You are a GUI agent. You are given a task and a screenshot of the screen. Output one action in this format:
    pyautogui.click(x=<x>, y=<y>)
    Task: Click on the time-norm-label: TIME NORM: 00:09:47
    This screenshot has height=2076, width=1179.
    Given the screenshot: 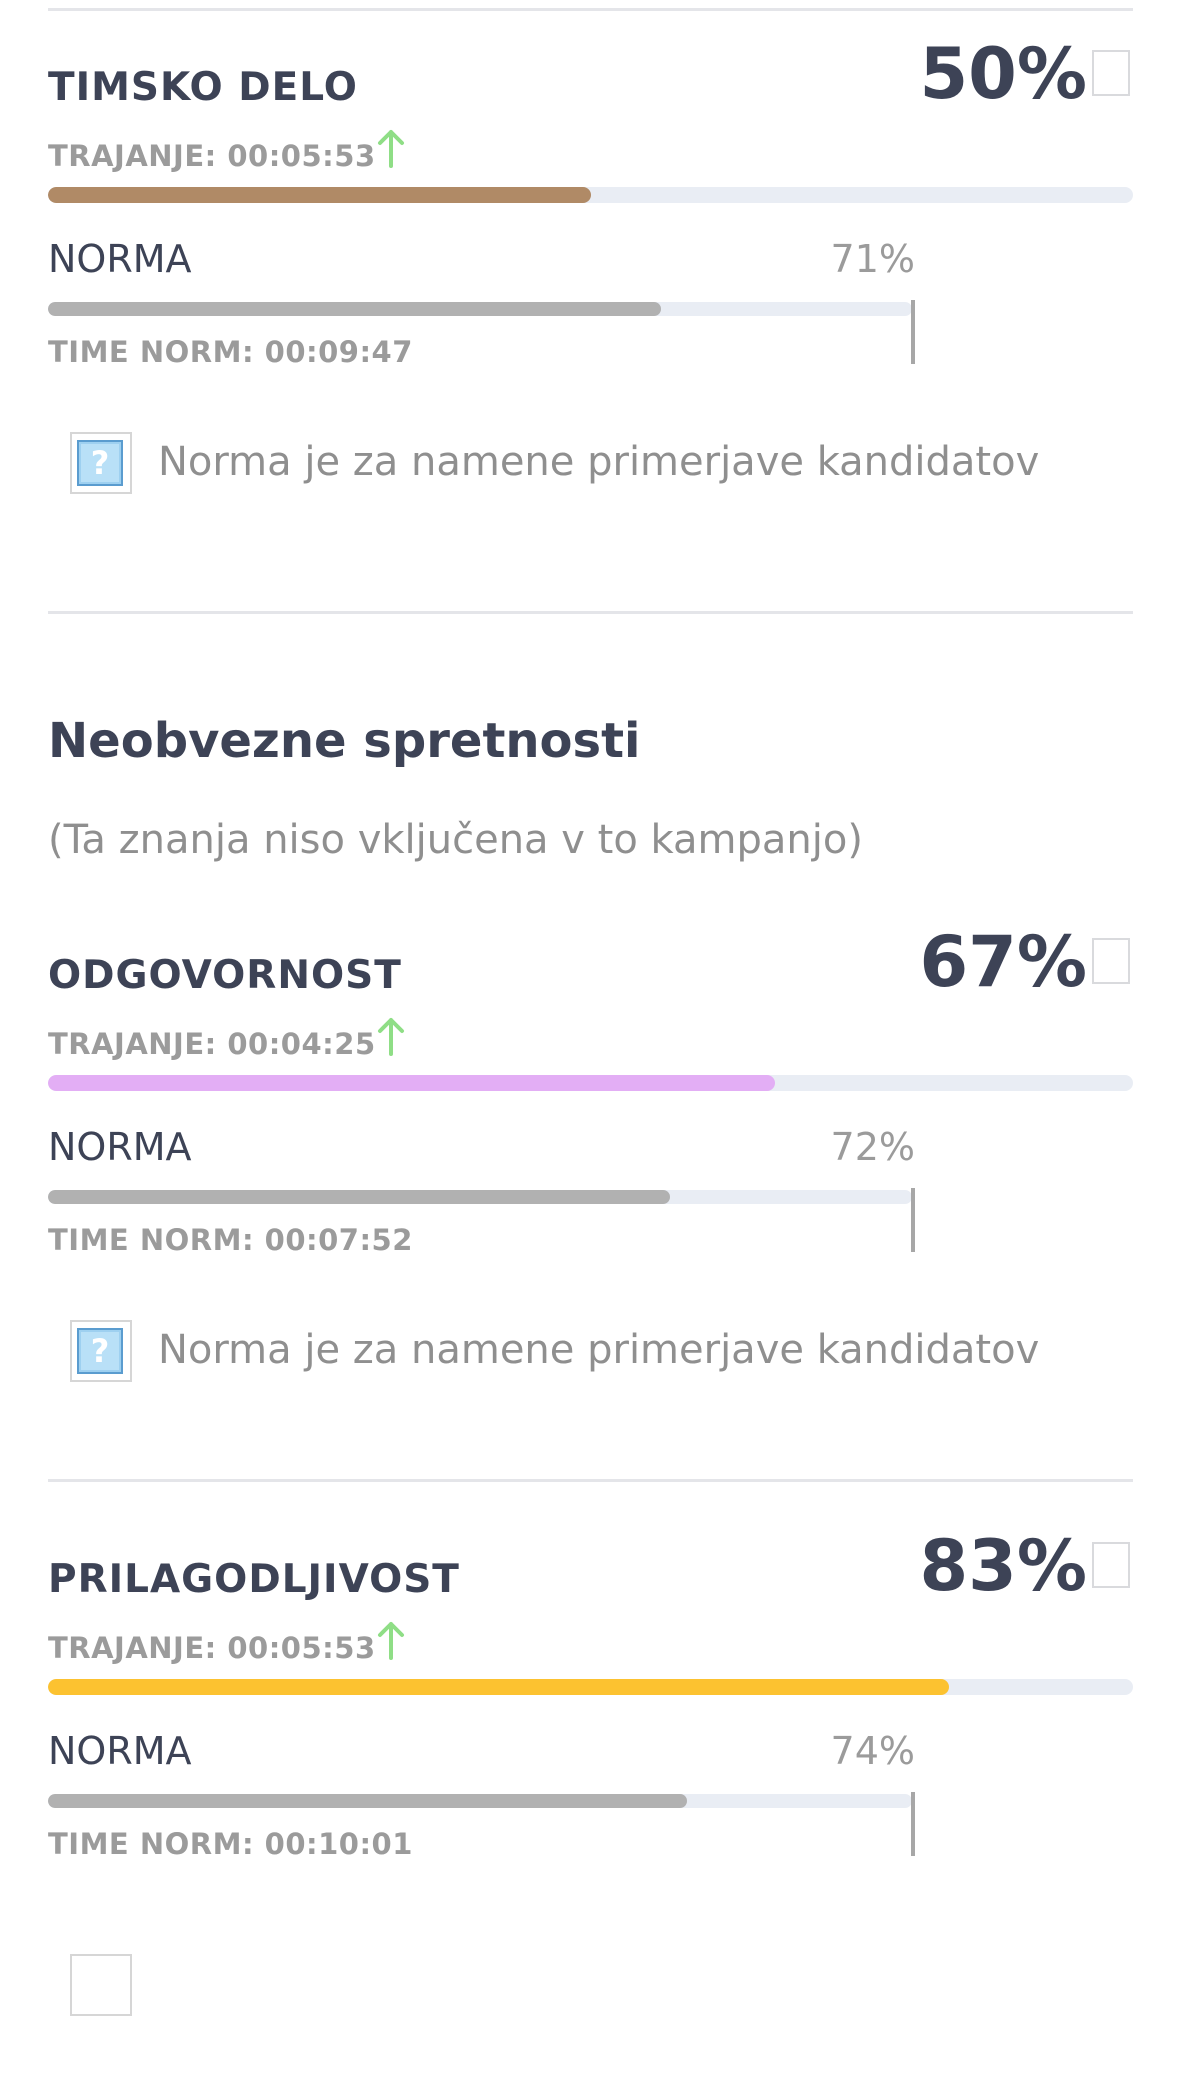 What is the action you would take?
    pyautogui.click(x=230, y=352)
    